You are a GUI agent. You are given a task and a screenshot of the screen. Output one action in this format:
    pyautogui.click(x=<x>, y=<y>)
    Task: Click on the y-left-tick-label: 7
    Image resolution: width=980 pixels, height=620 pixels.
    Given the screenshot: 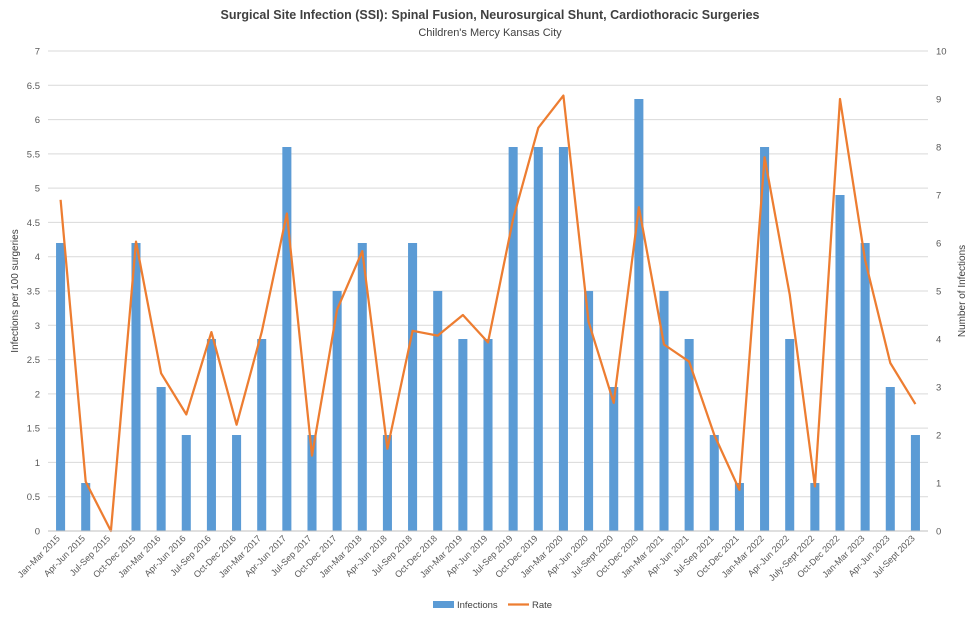 What is the action you would take?
    pyautogui.click(x=37, y=52)
    